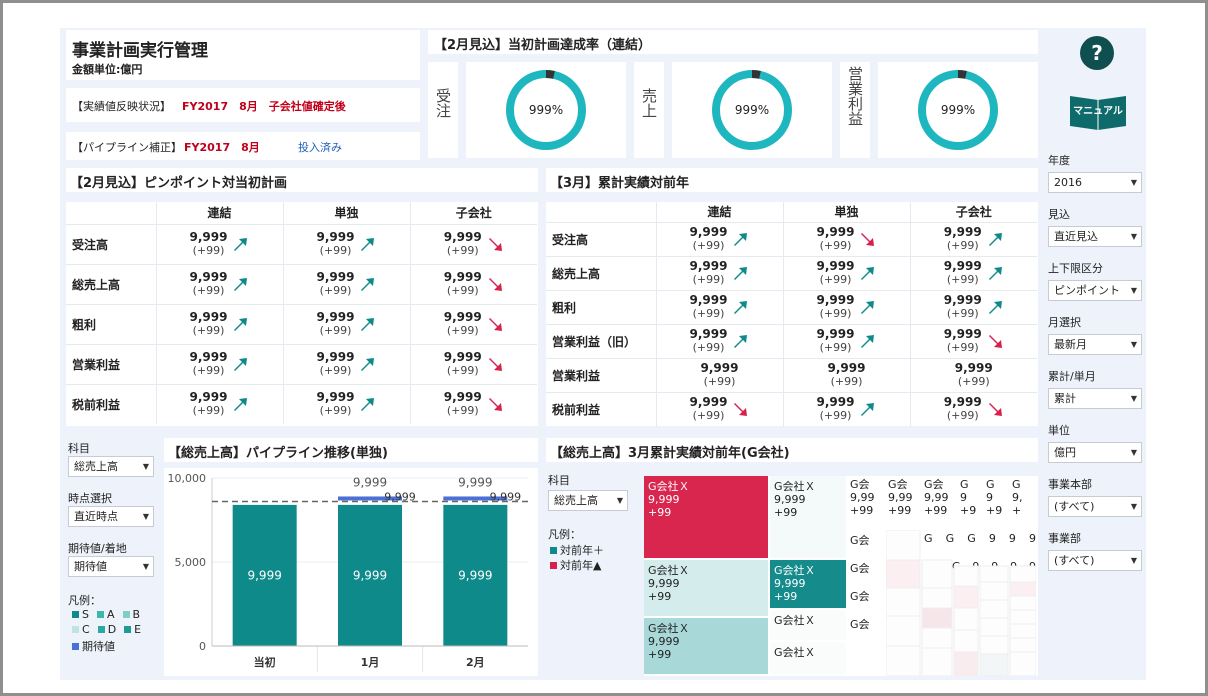 This screenshot has width=1208, height=696. What do you see at coordinates (1074, 560) in the screenshot?
I see `sidebar-filter-value: (すべて)` at bounding box center [1074, 560].